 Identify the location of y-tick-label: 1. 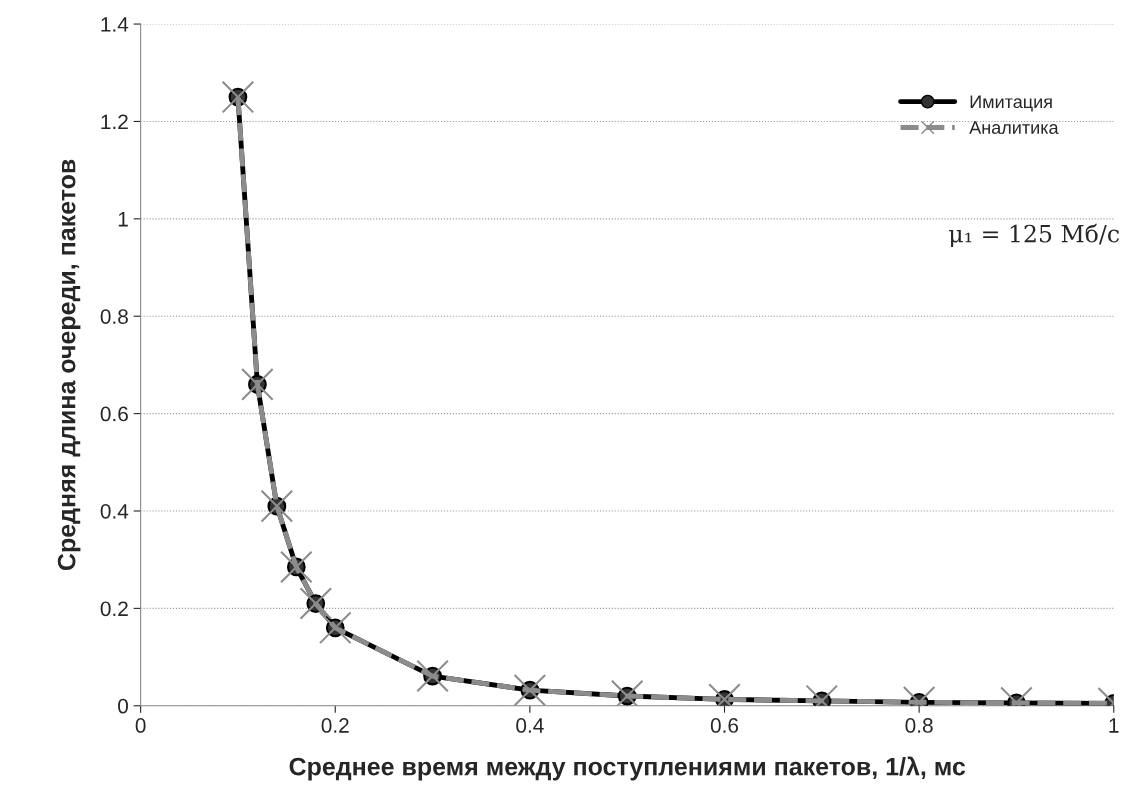
(123, 219).